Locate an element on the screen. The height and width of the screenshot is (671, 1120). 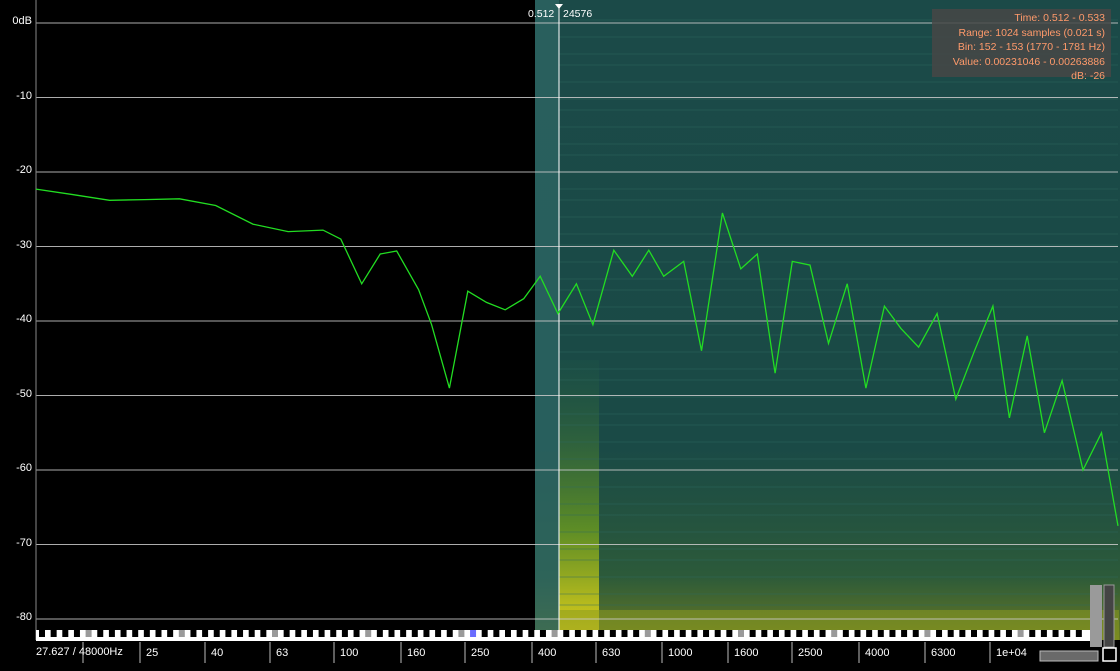
resize-box-icon is located at coordinates (1109, 654).